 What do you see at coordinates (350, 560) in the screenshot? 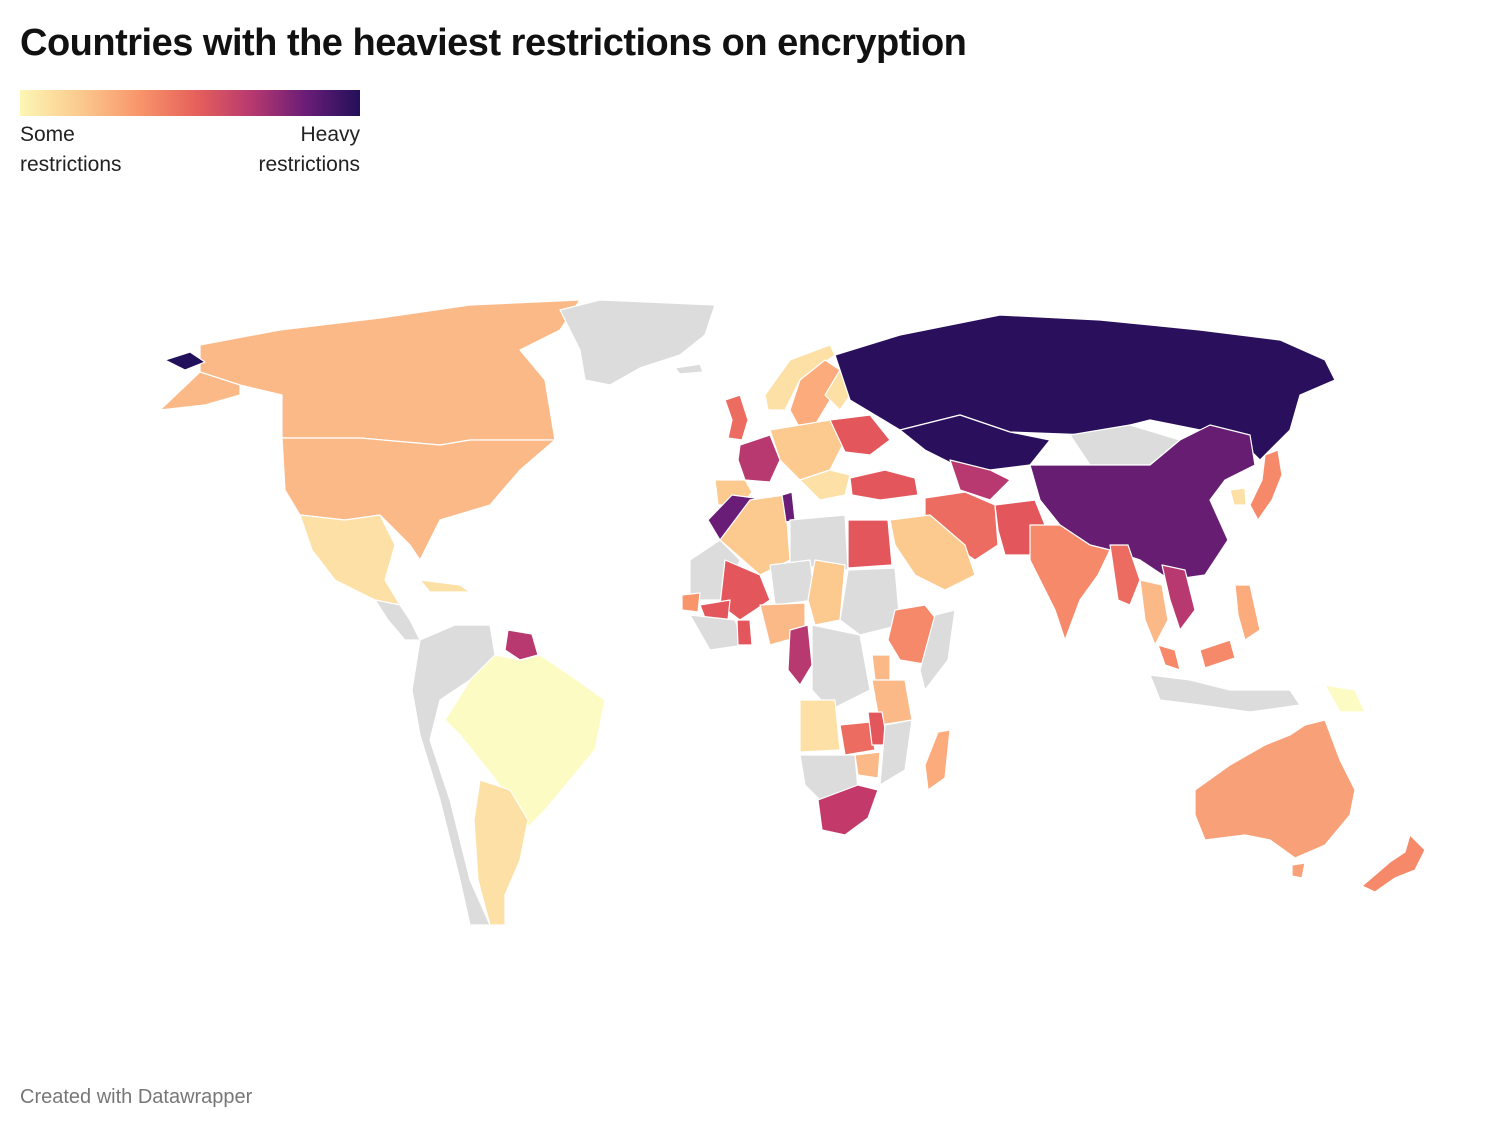
I see `region-mexico` at bounding box center [350, 560].